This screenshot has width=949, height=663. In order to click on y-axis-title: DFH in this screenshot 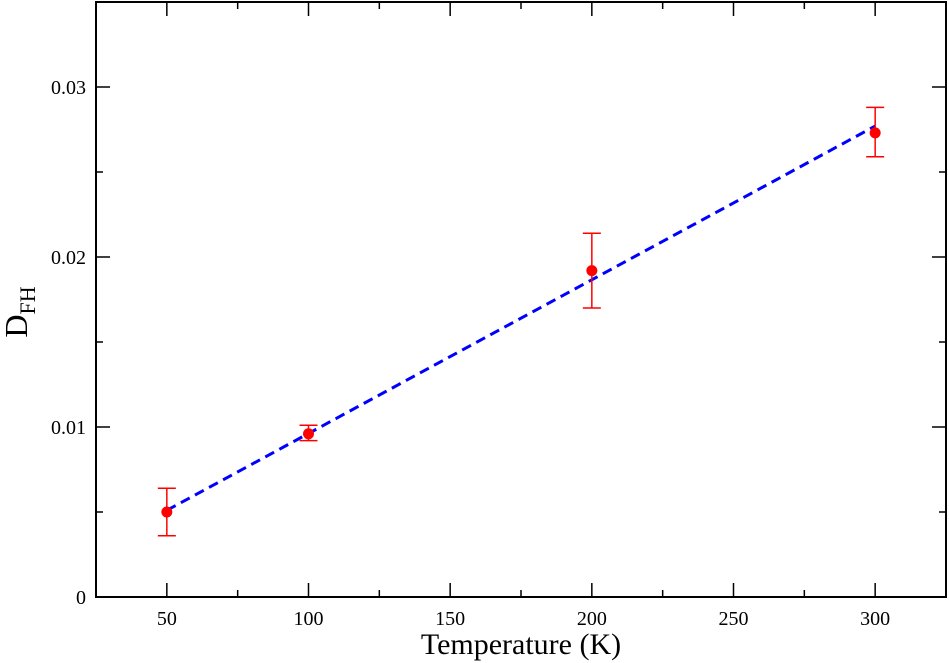, I will do `click(20, 311)`.